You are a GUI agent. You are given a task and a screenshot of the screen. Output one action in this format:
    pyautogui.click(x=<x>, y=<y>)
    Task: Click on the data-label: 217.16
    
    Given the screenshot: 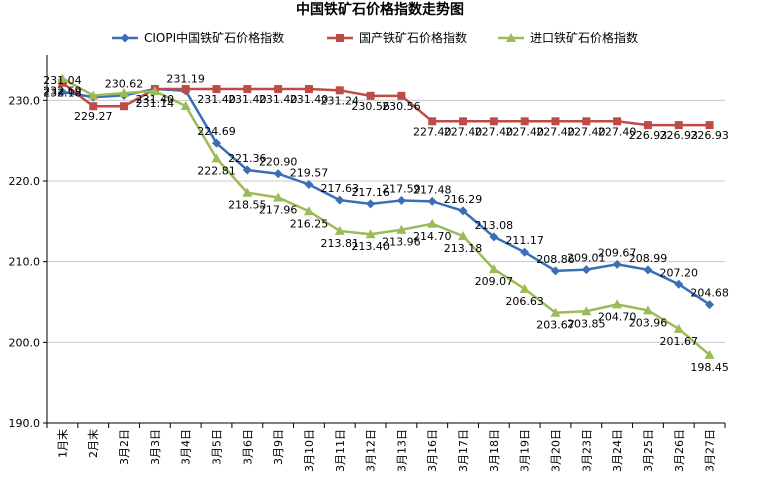 What is the action you would take?
    pyautogui.click(x=370, y=192)
    